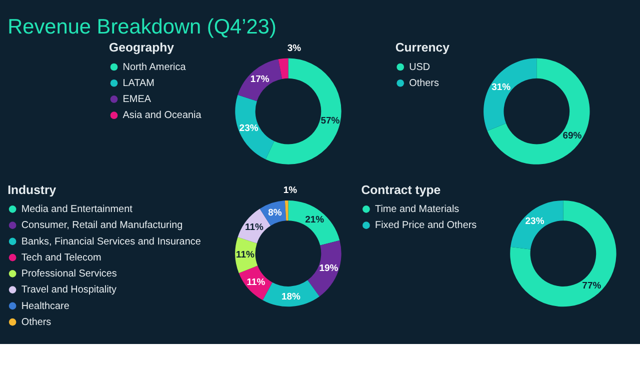 The height and width of the screenshot is (391, 640). What do you see at coordinates (425, 226) in the screenshot?
I see `legend-label: Fixed Price and Others` at bounding box center [425, 226].